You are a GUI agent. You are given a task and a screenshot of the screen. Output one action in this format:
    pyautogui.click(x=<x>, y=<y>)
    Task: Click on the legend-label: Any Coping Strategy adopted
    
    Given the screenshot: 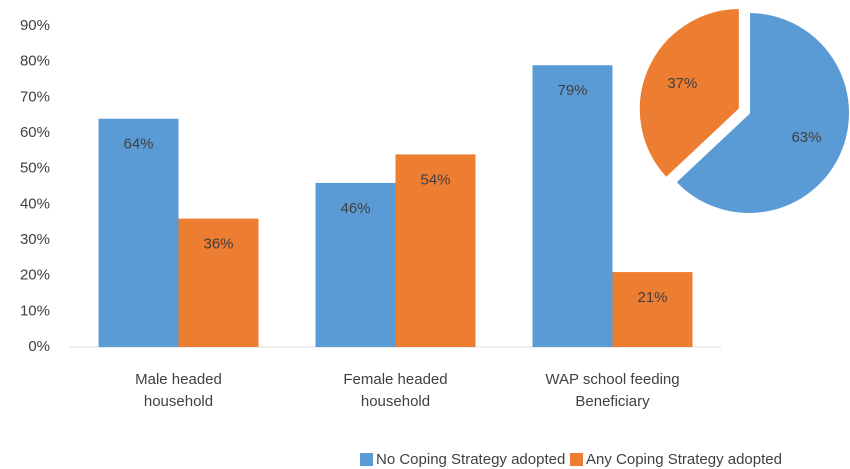 What is the action you would take?
    pyautogui.click(x=684, y=459)
    